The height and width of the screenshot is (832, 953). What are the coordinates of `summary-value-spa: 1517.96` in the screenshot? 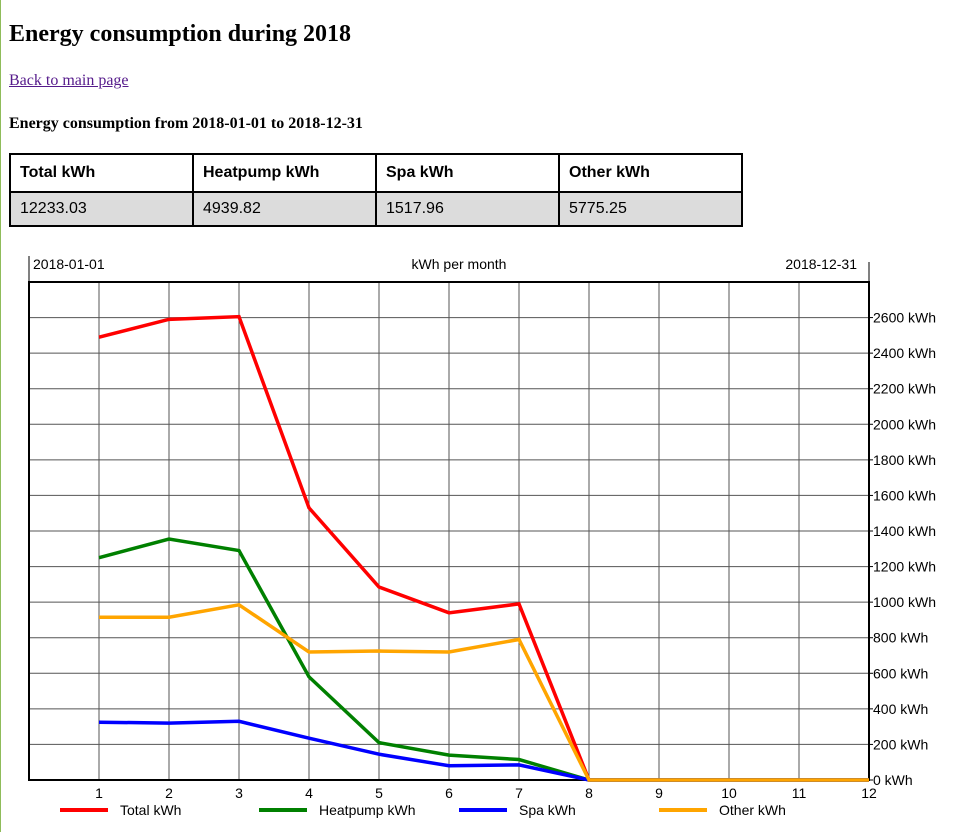 It's located at (467, 209).